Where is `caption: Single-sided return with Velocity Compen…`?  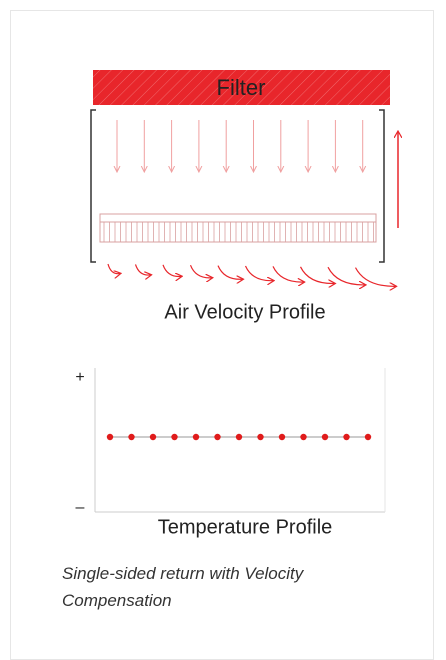
caption: Single-sided return with Velocity Compen… is located at coordinates (183, 587).